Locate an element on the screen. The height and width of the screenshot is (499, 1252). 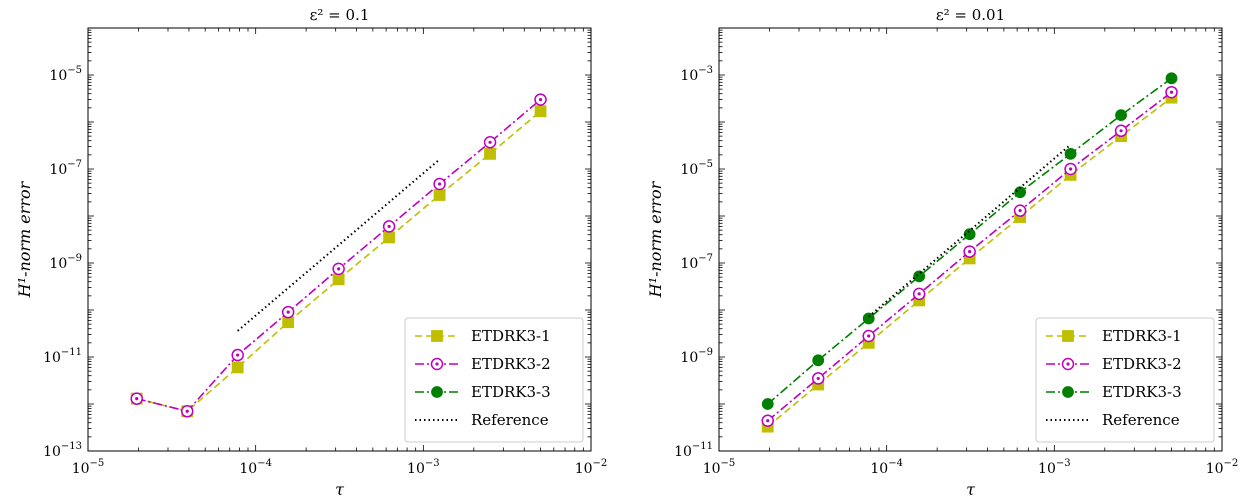
series-reference-line is located at coordinates (970, 230).